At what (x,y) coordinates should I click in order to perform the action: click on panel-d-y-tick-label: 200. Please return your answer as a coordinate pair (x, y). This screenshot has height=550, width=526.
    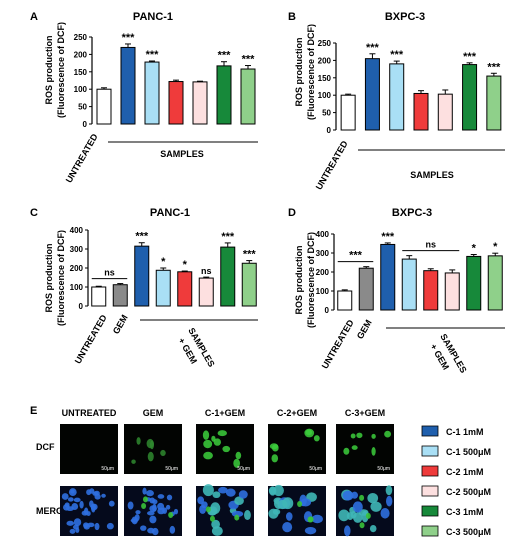
    Looking at the image, I should click on (323, 272).